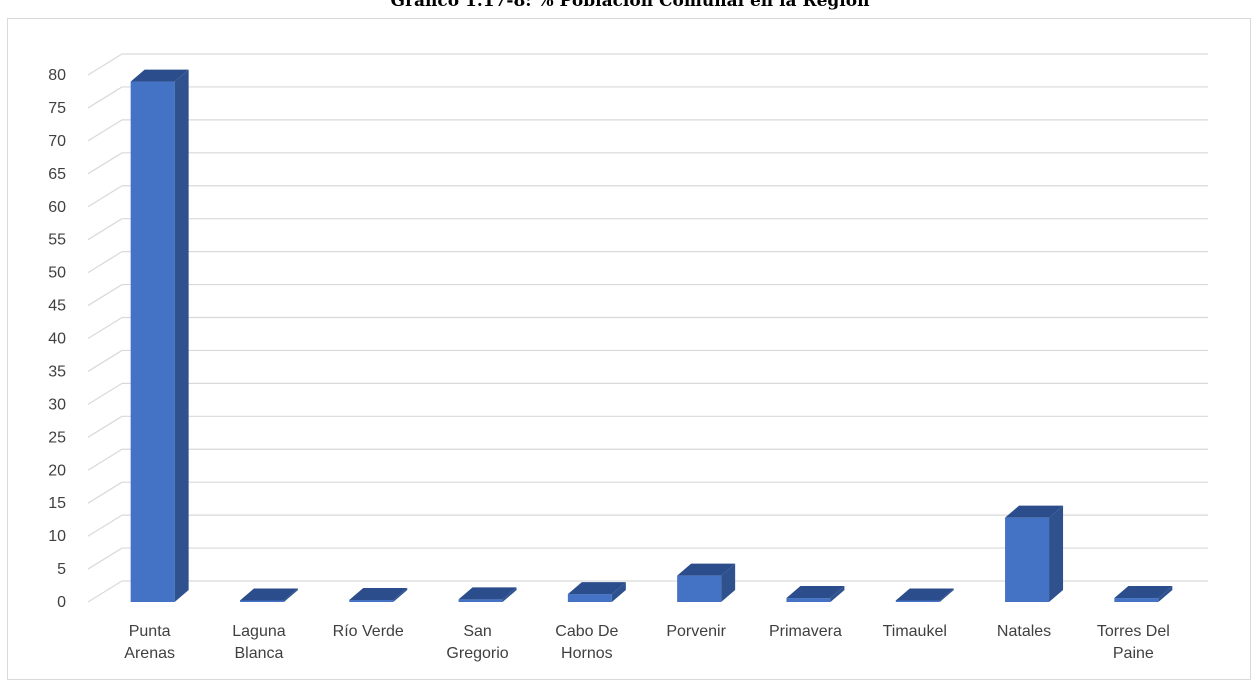 The height and width of the screenshot is (684, 1260). What do you see at coordinates (61, 569) in the screenshot?
I see `y-tick-label: 5` at bounding box center [61, 569].